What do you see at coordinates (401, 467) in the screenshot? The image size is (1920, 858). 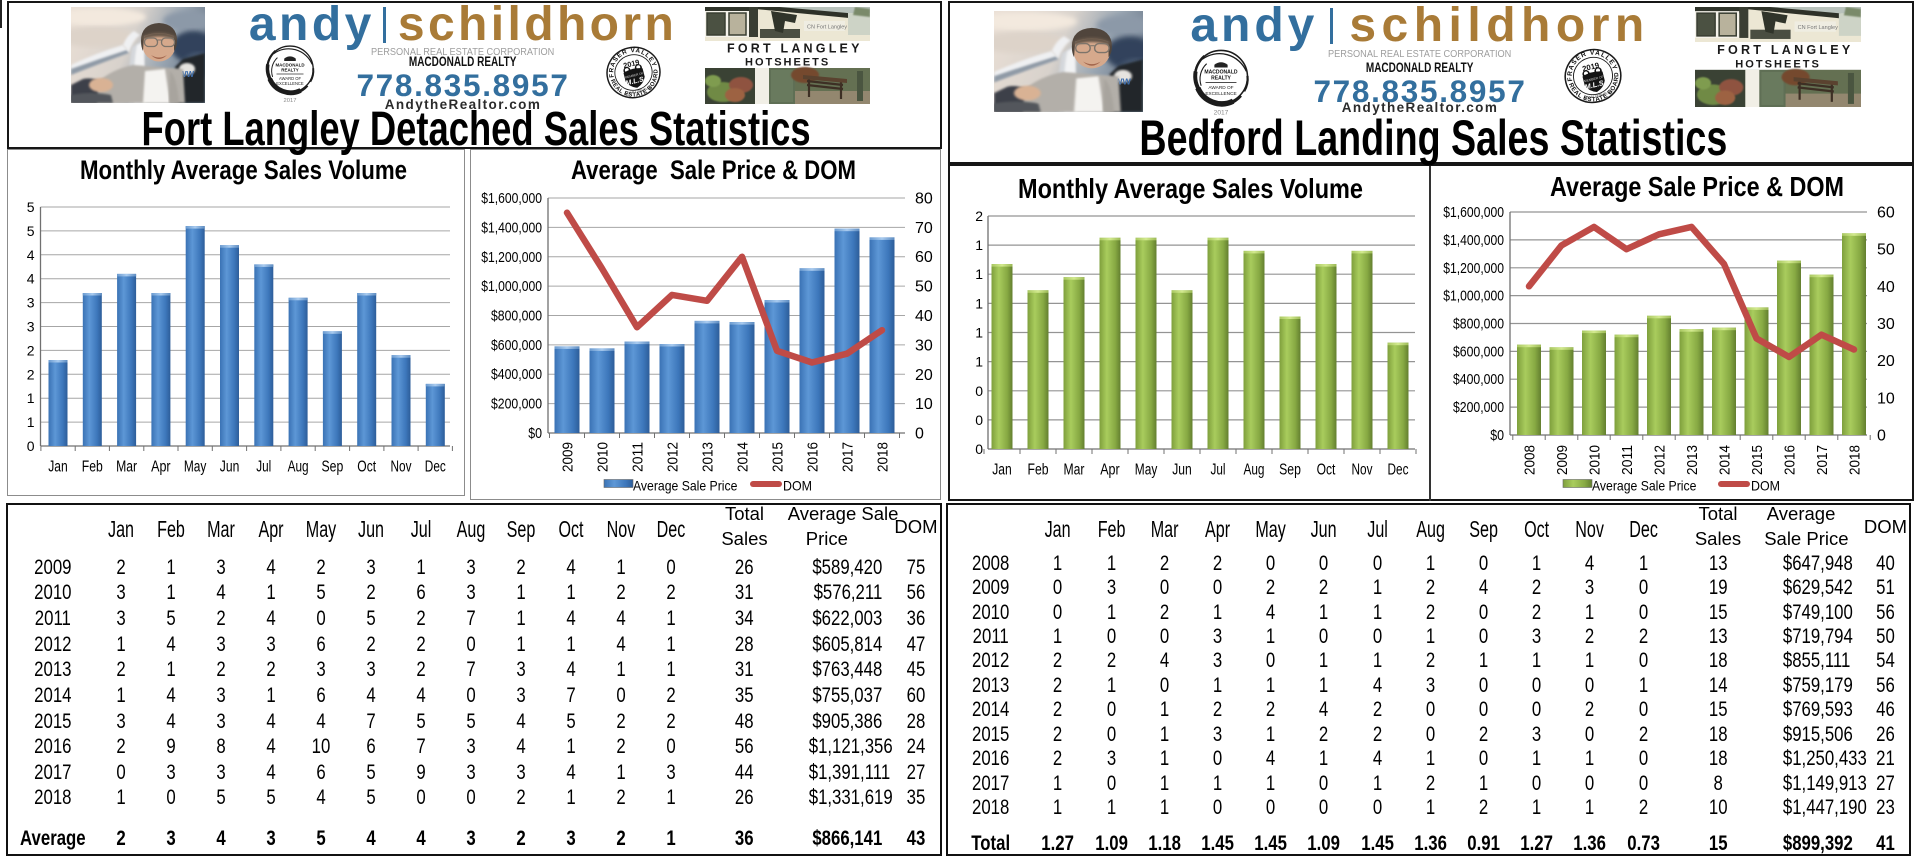 I see `svg-text: Nov` at bounding box center [401, 467].